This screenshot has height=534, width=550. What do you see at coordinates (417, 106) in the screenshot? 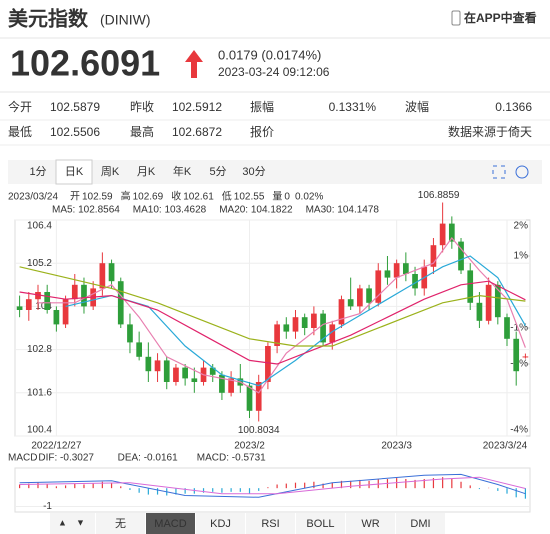
I see `stat-label: 波幅` at bounding box center [417, 106].